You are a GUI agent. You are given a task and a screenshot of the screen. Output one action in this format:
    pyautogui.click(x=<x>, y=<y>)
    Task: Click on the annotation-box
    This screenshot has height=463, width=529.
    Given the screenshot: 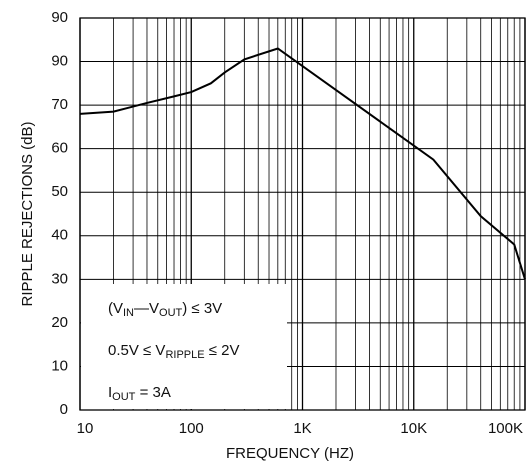 What is the action you would take?
    pyautogui.click(x=184, y=346)
    